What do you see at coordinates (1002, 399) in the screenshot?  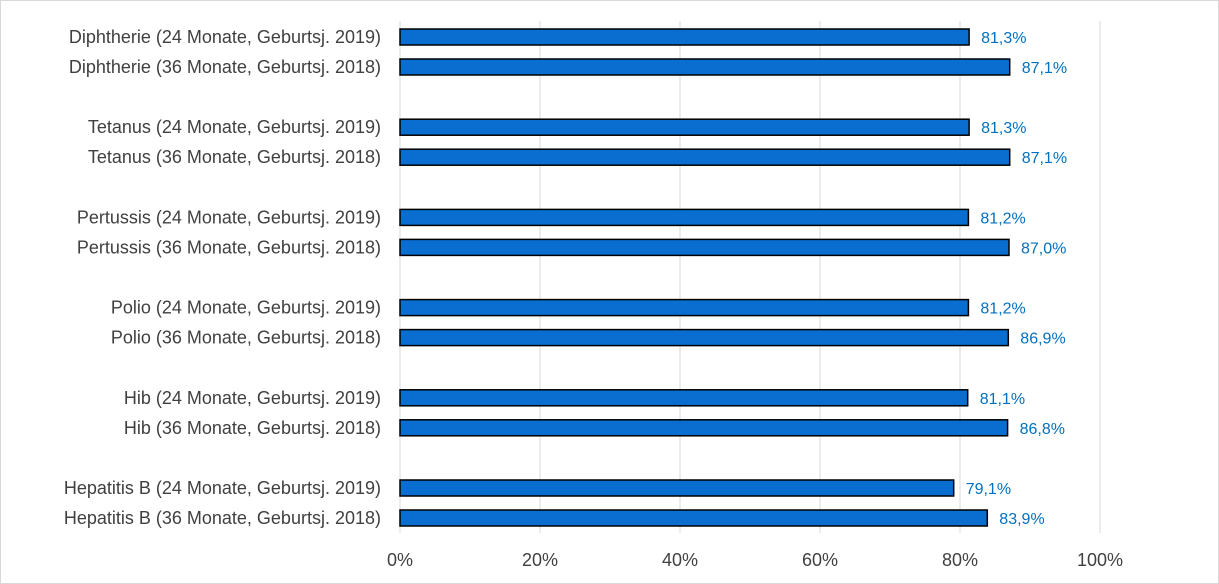 I see `data-label: 81,1%` at bounding box center [1002, 399].